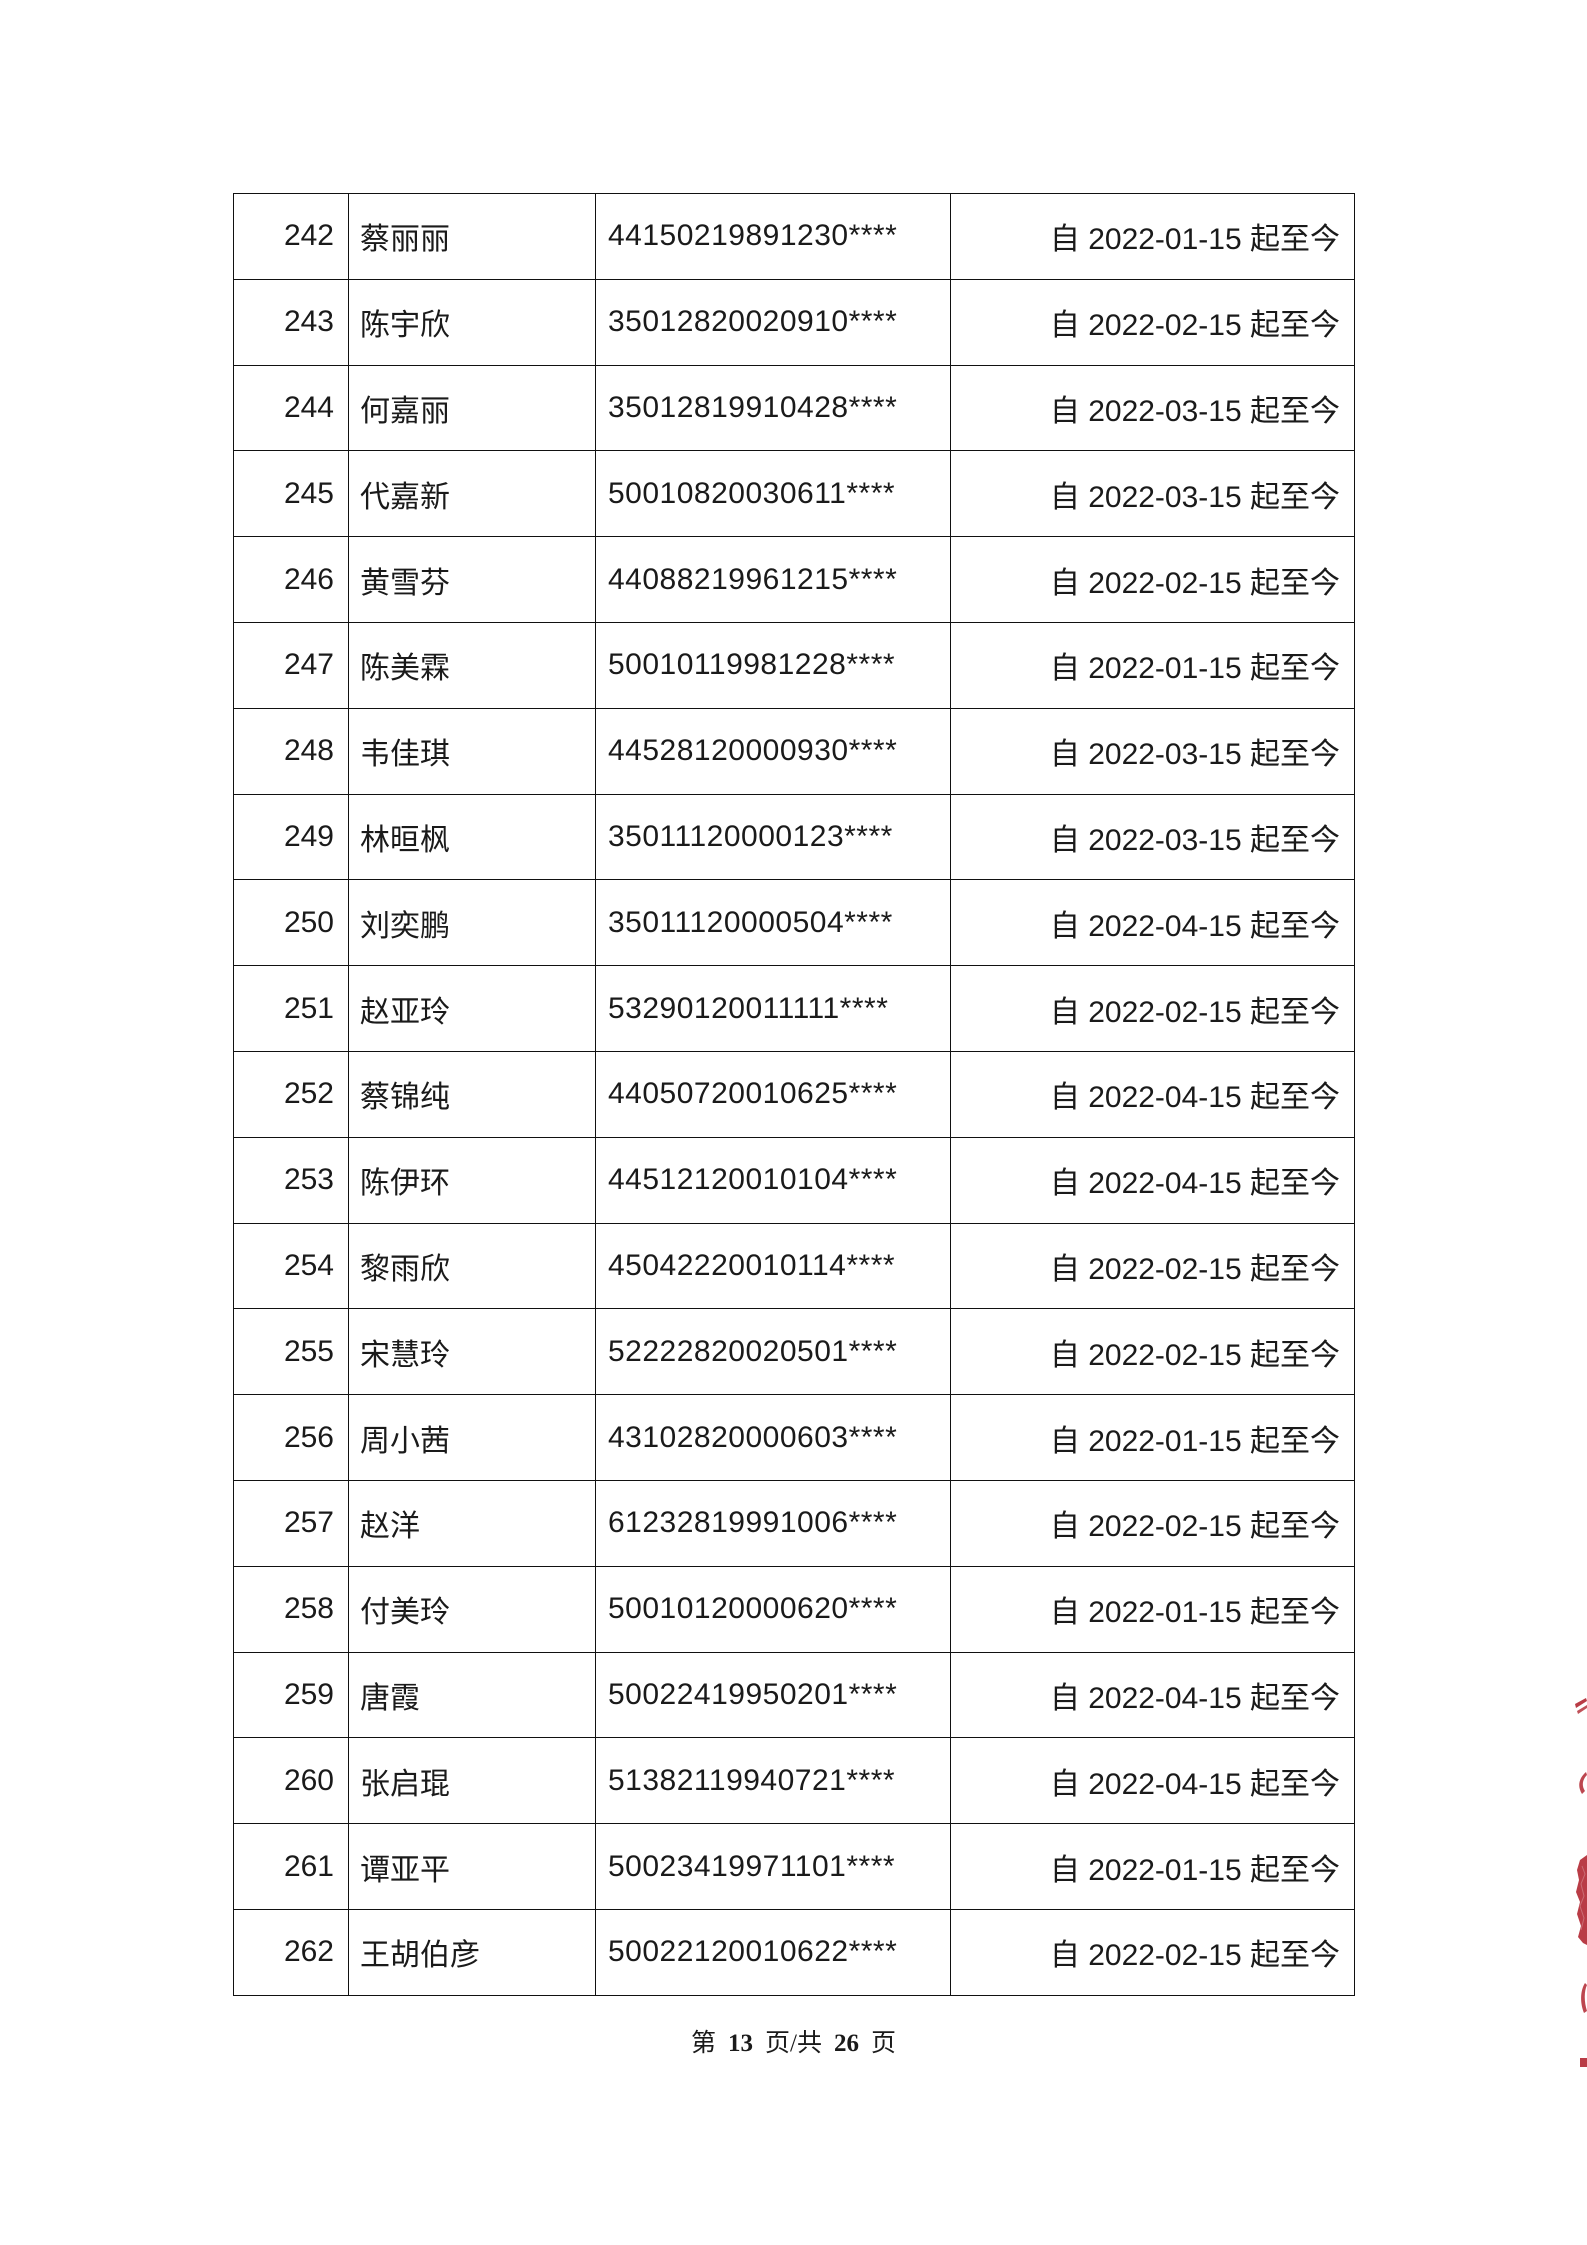 The height and width of the screenshot is (2245, 1587). What do you see at coordinates (472, 1008) in the screenshot?
I see `person-name-cell: 赵亚玲` at bounding box center [472, 1008].